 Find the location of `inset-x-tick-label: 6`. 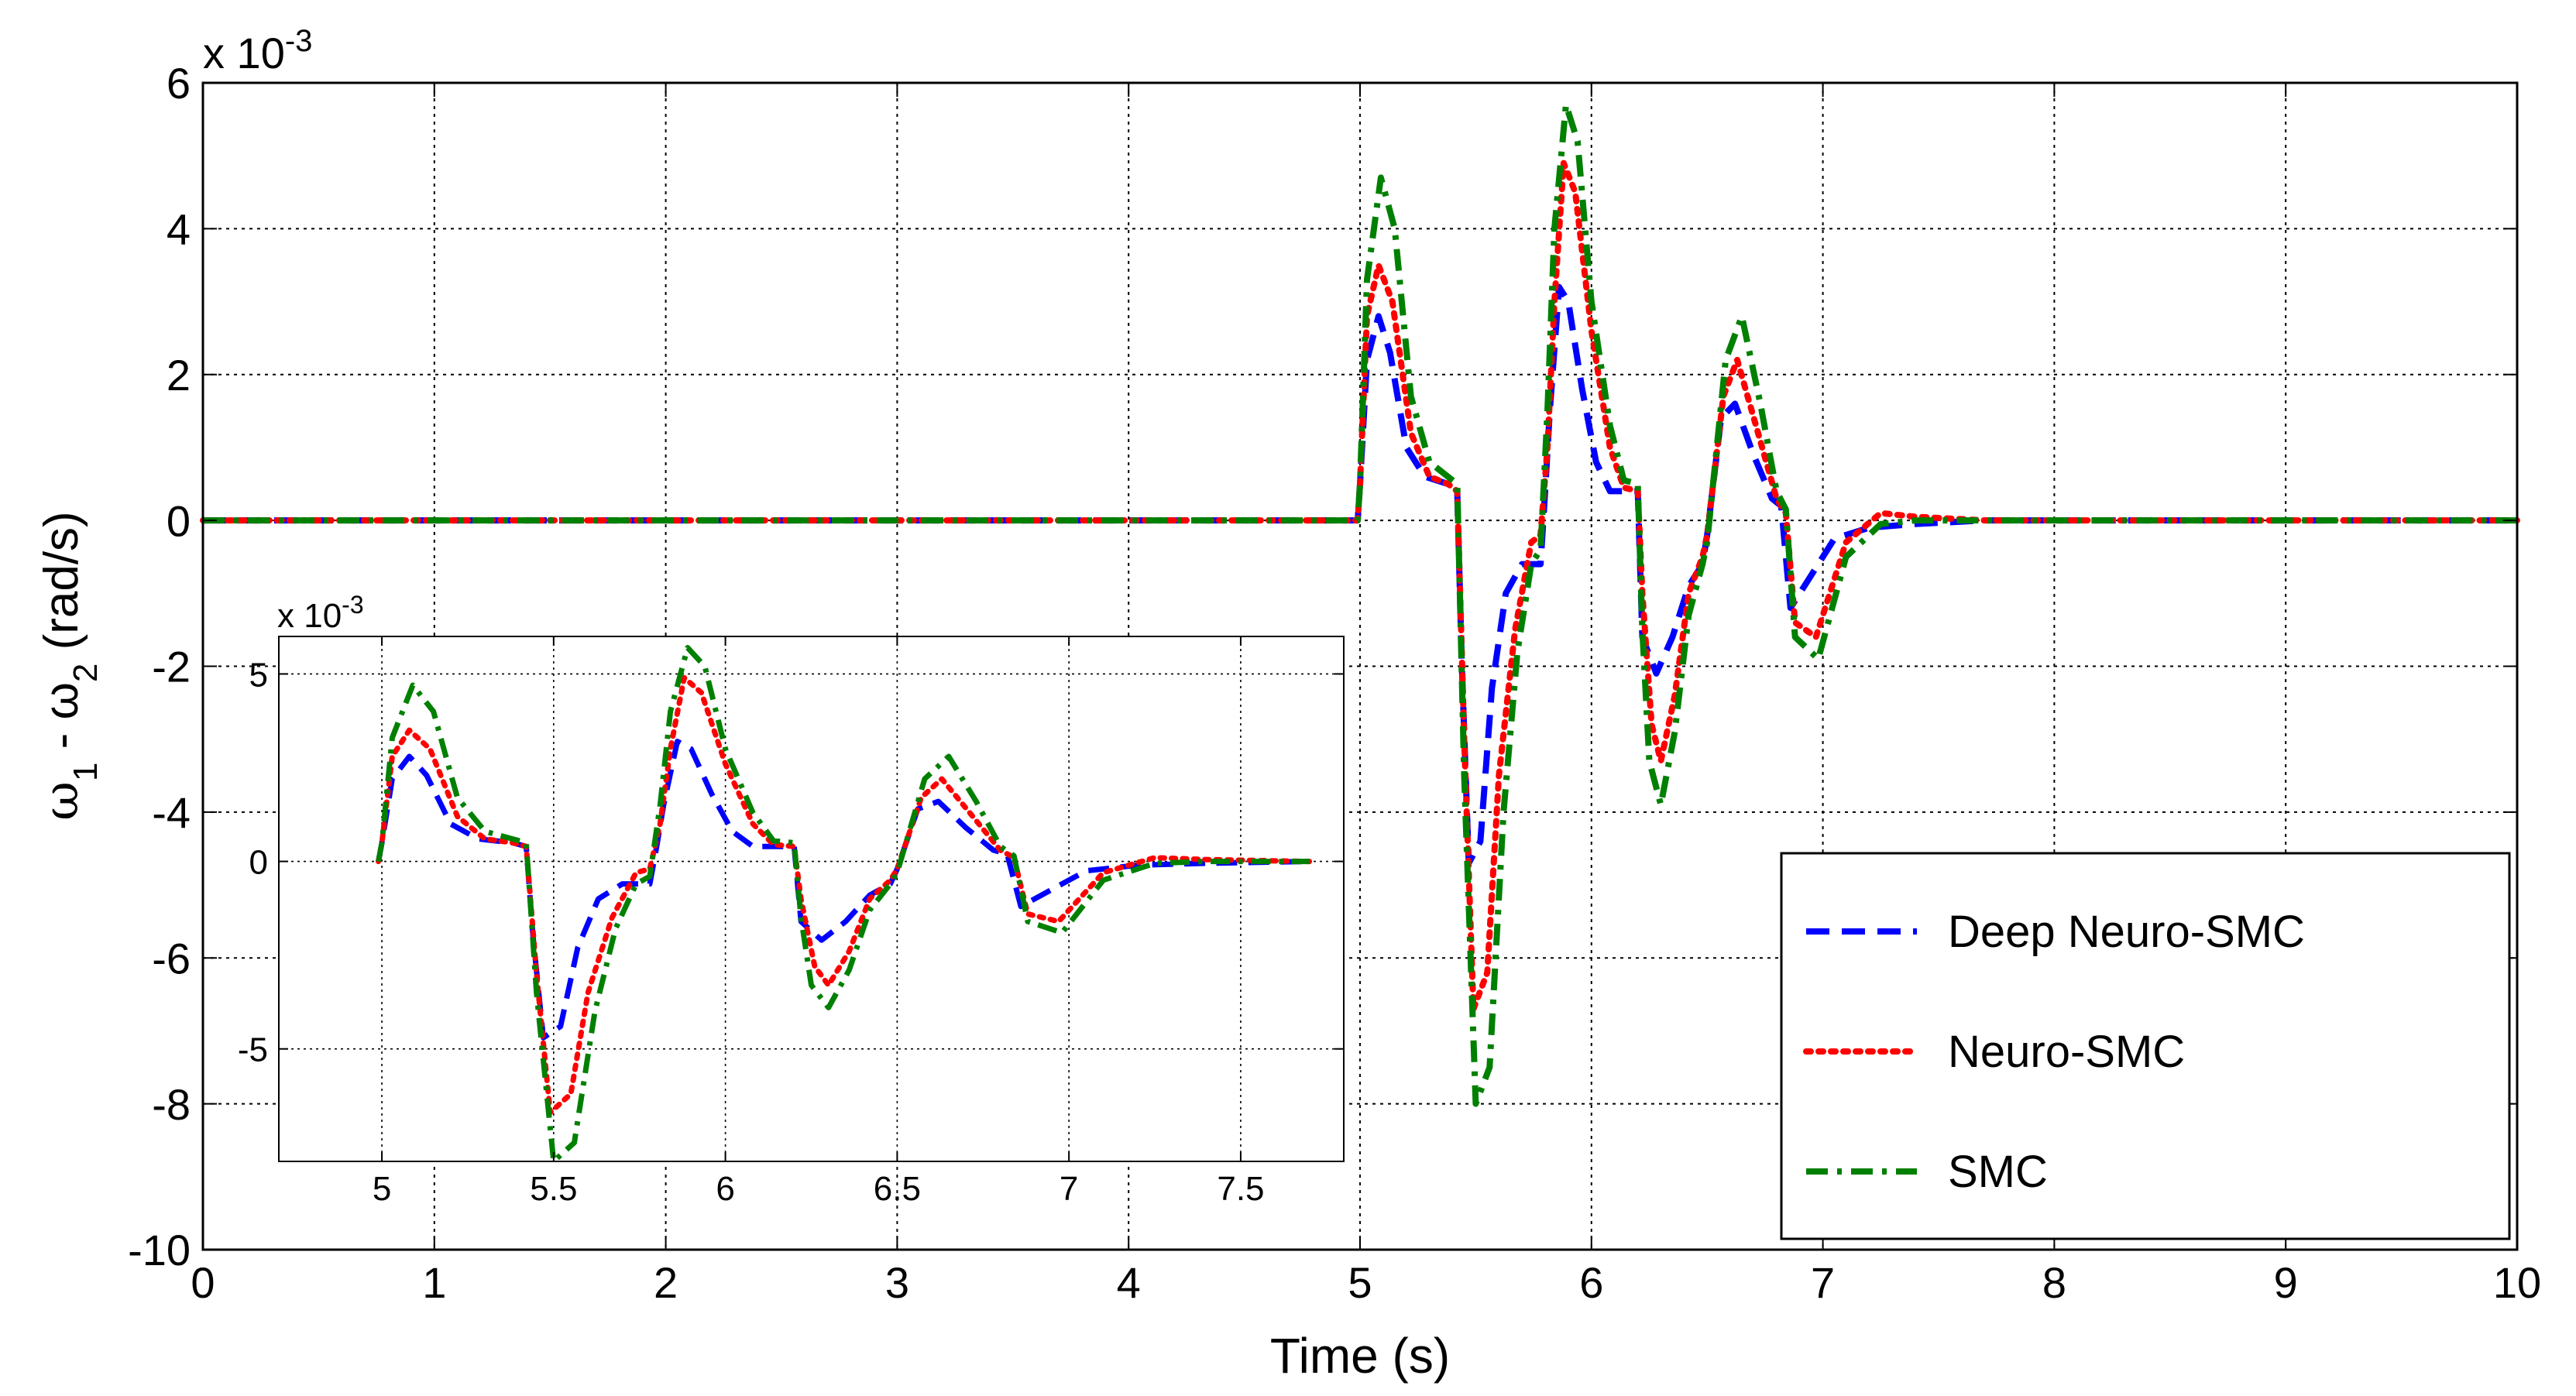

inset-x-tick-label: 6 is located at coordinates (725, 1189).